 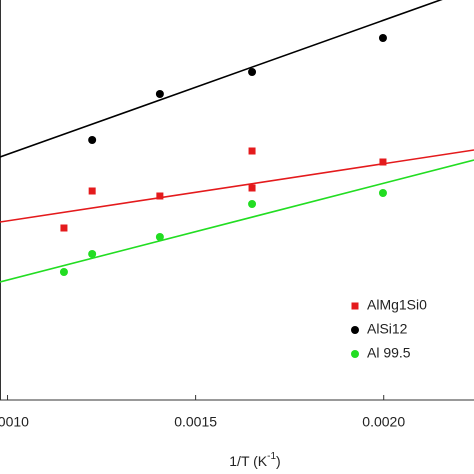 I want to click on x-tick-label: 0.0010, so click(x=14, y=422).